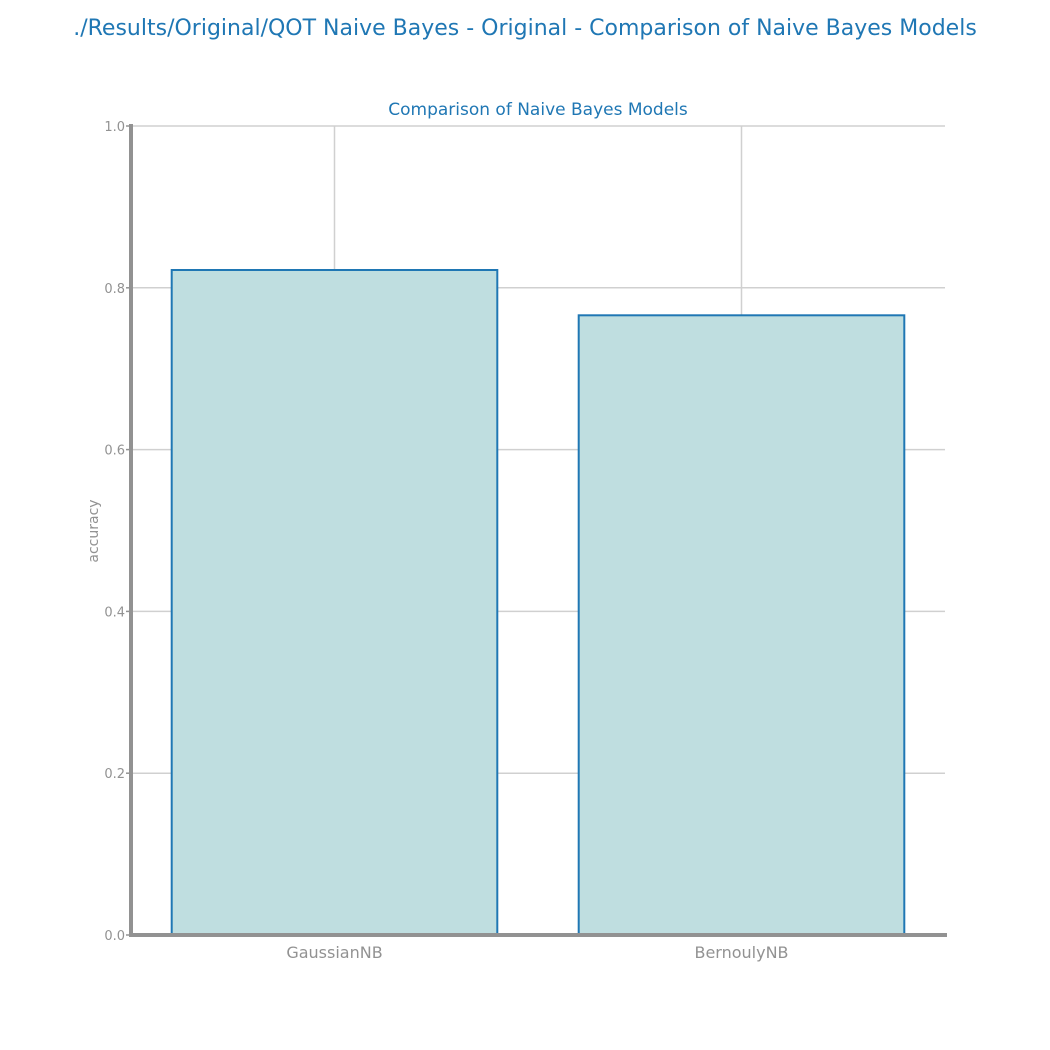  Describe the element at coordinates (114, 936) in the screenshot. I see `y-tick-label: 0.0` at that location.